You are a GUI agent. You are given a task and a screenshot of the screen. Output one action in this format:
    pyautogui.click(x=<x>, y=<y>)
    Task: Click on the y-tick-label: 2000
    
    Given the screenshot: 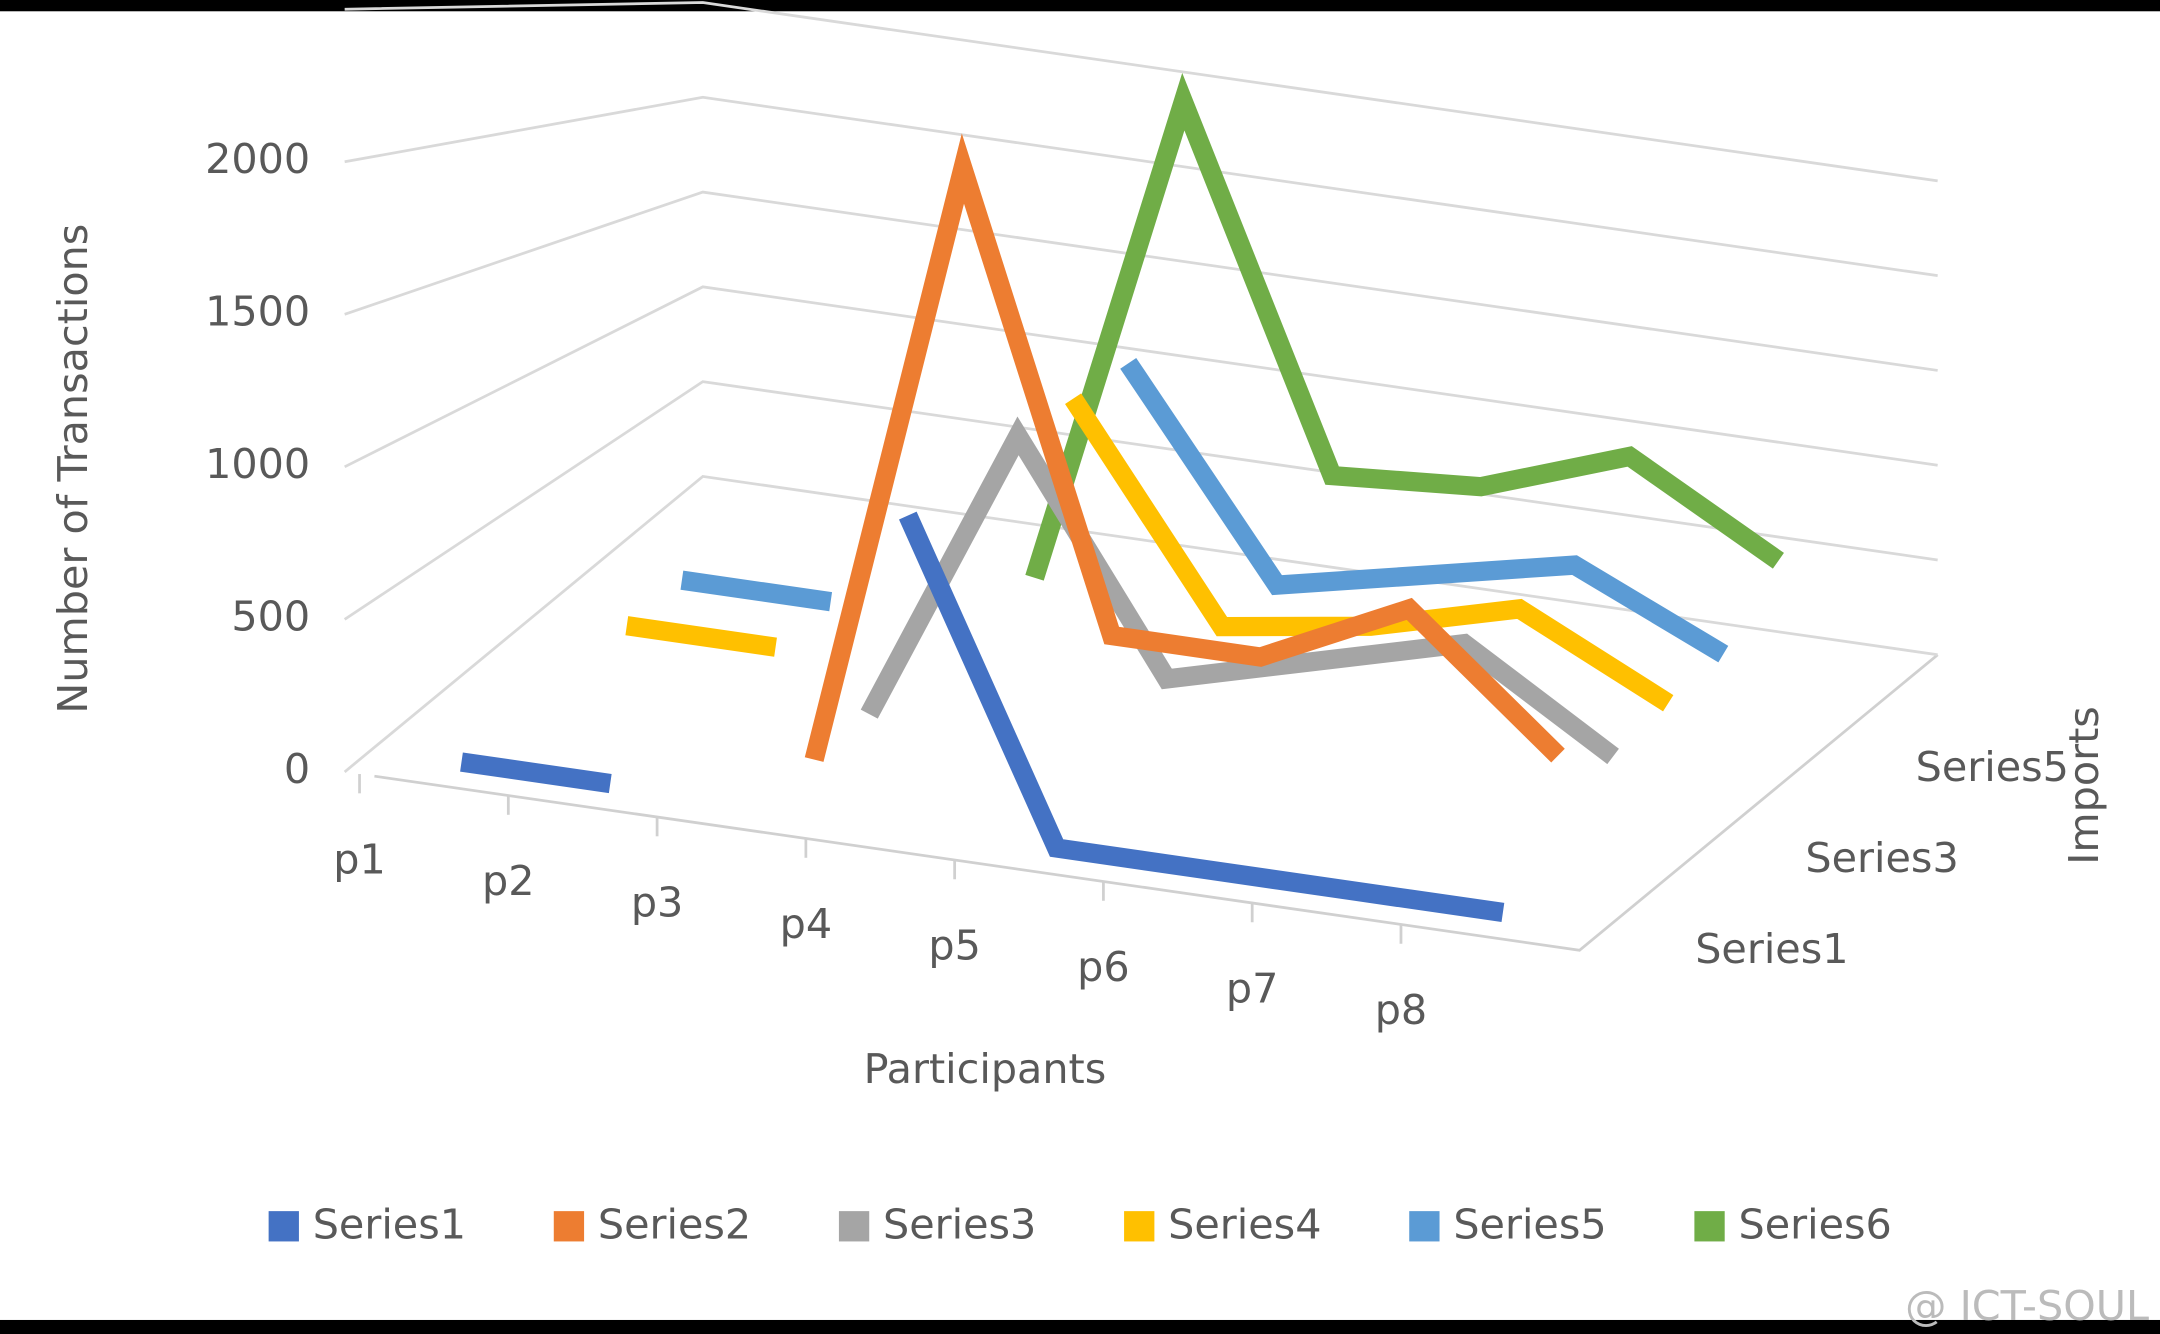 What is the action you would take?
    pyautogui.click(x=257, y=159)
    